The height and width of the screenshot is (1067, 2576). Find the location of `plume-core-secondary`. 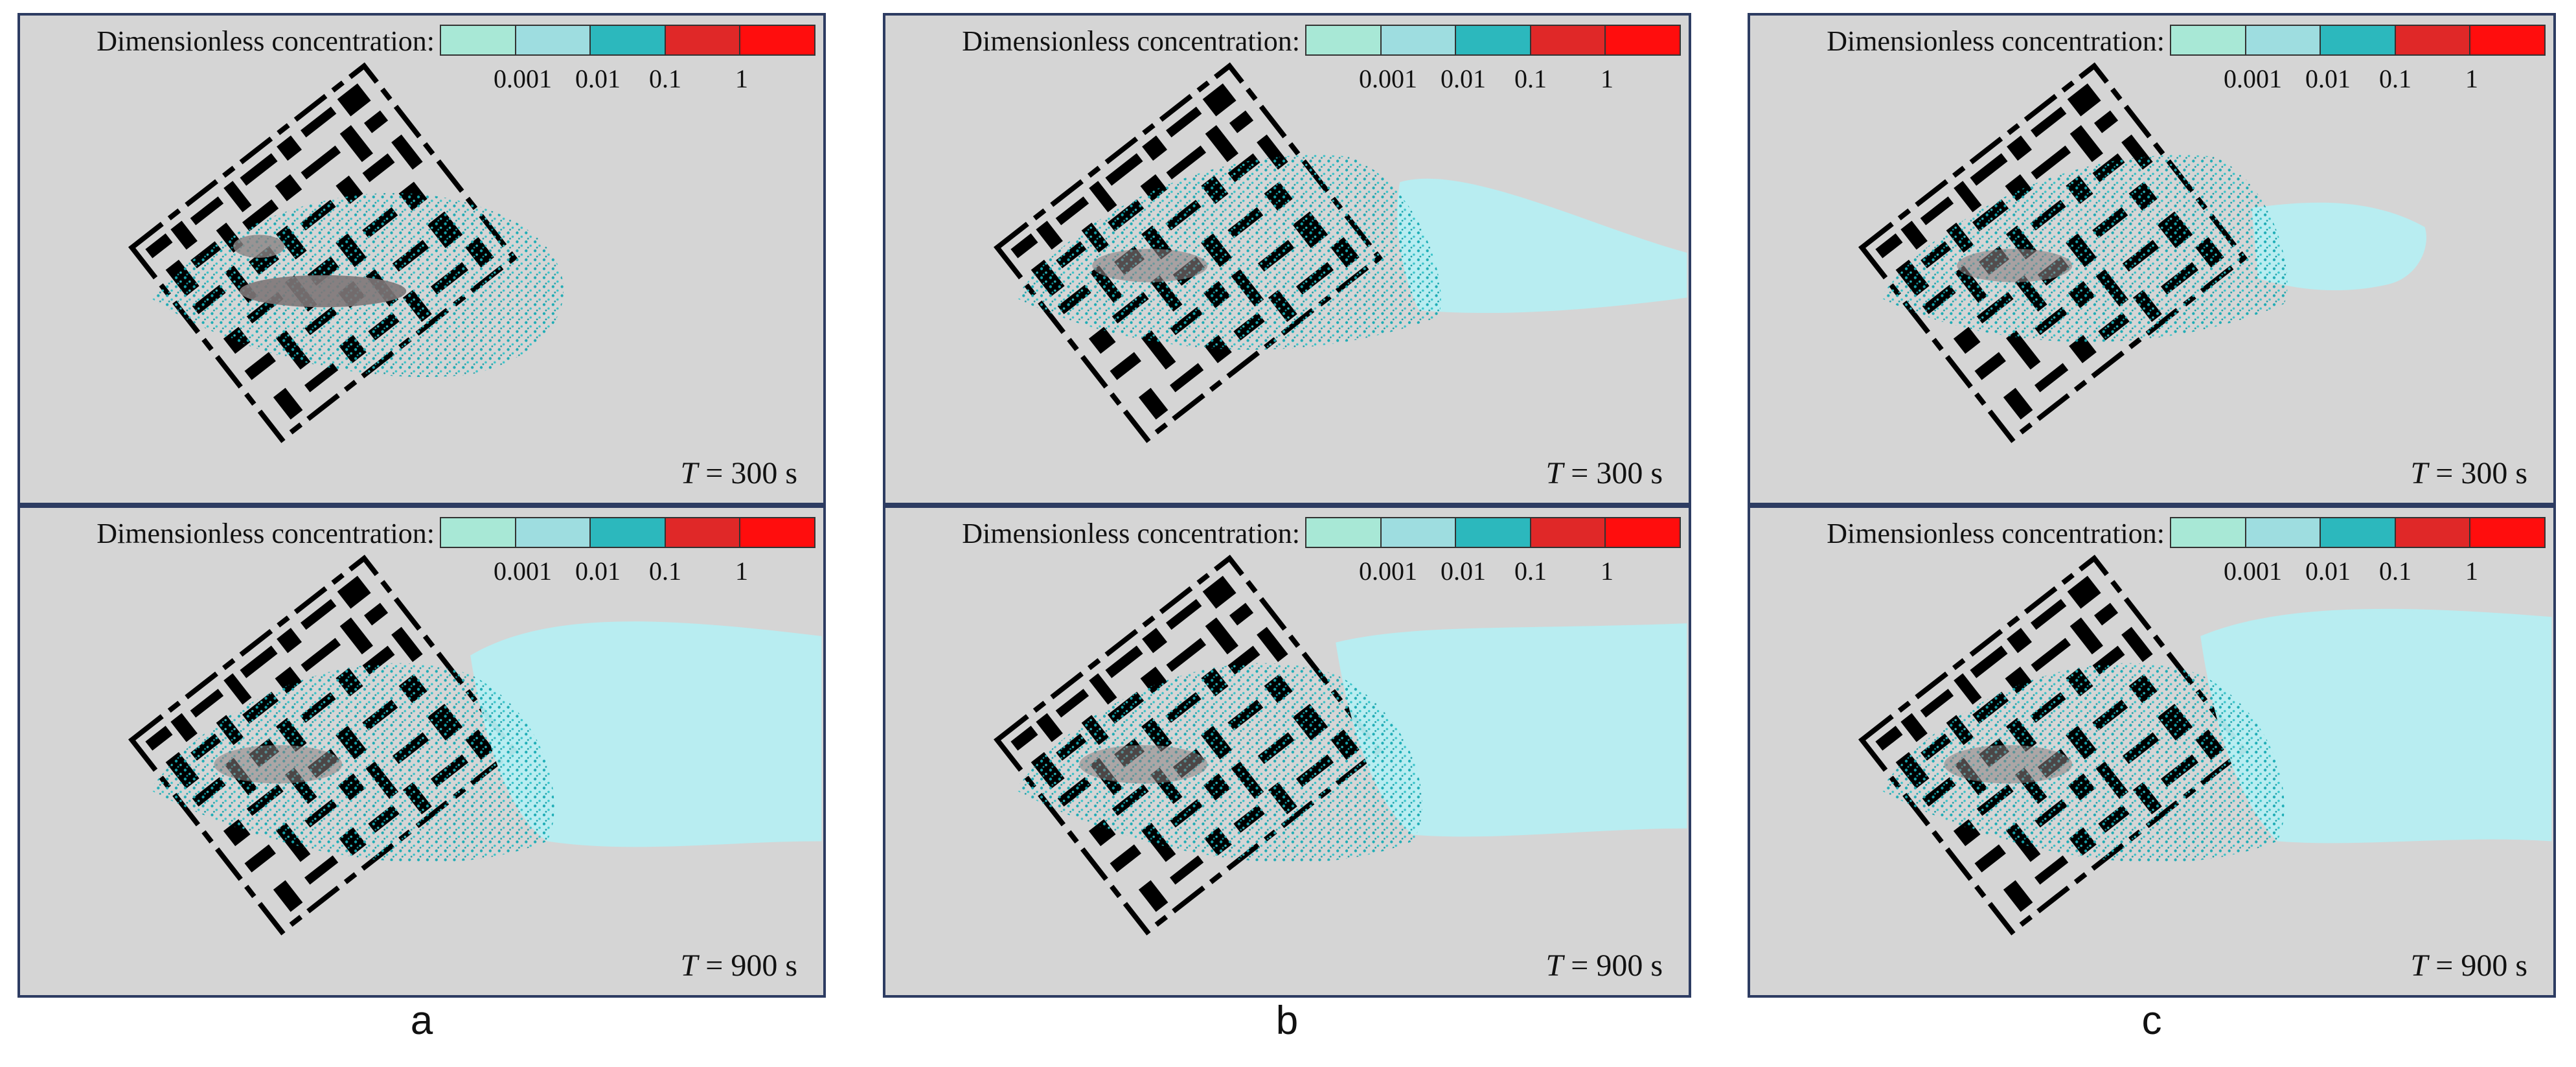

plume-core-secondary is located at coordinates (259, 246).